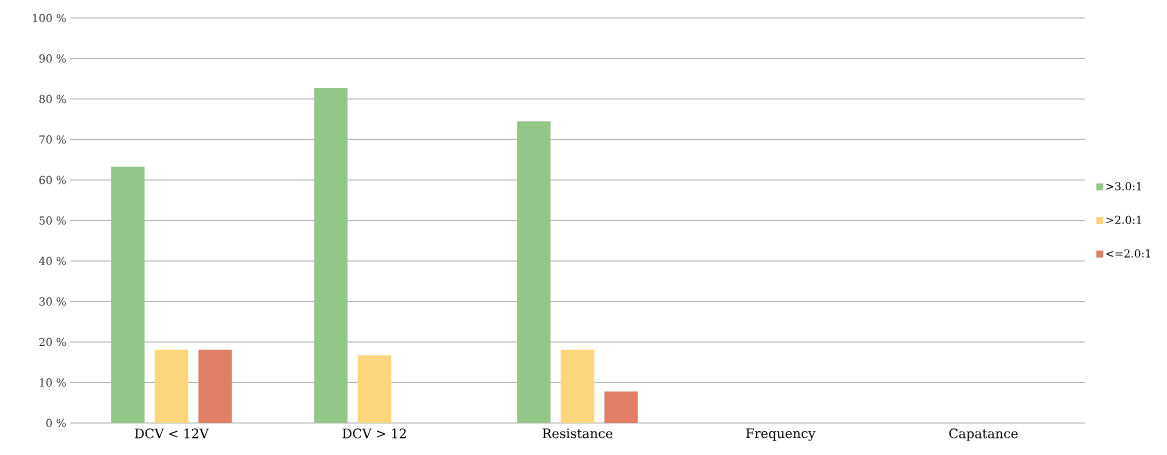  What do you see at coordinates (52, 139) in the screenshot?
I see `y-tick-label: 70 %` at bounding box center [52, 139].